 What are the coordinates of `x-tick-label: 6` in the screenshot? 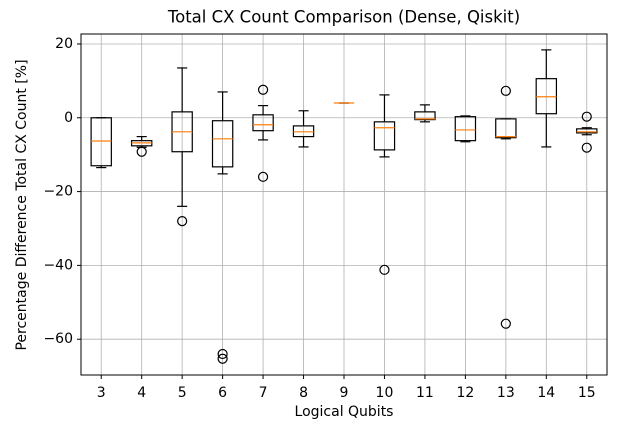 It's located at (222, 393).